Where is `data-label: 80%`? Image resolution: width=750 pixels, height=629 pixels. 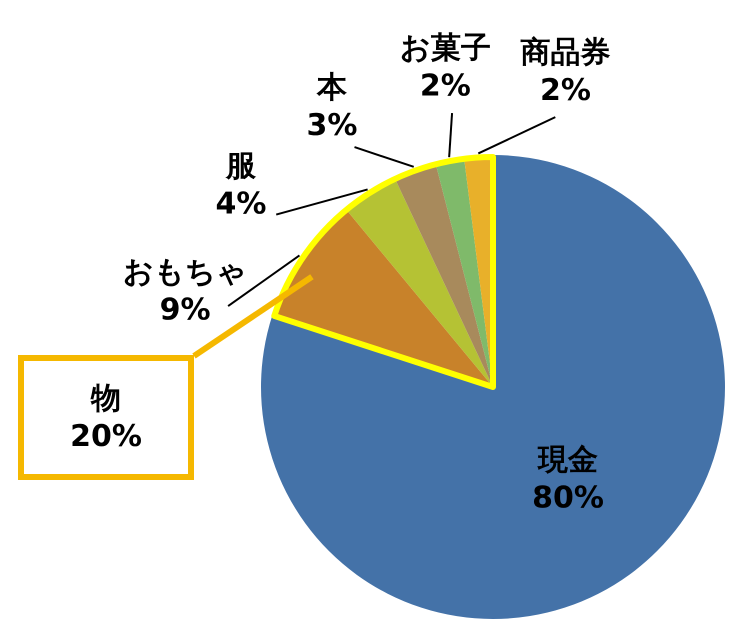 data-label: 80% is located at coordinates (568, 498).